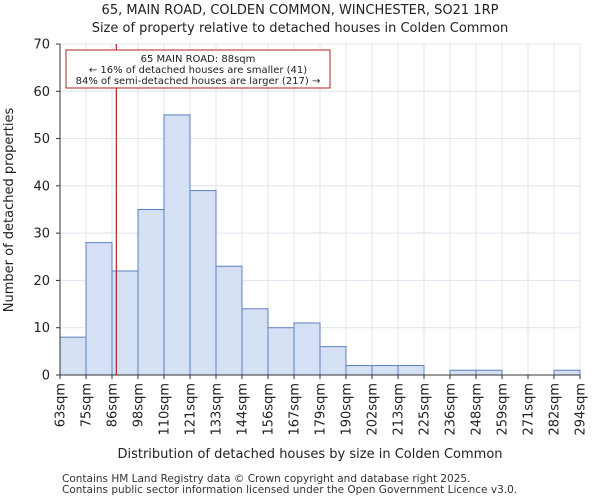 This screenshot has height=500, width=600. I want to click on y-tick-label: 20, so click(41, 281).